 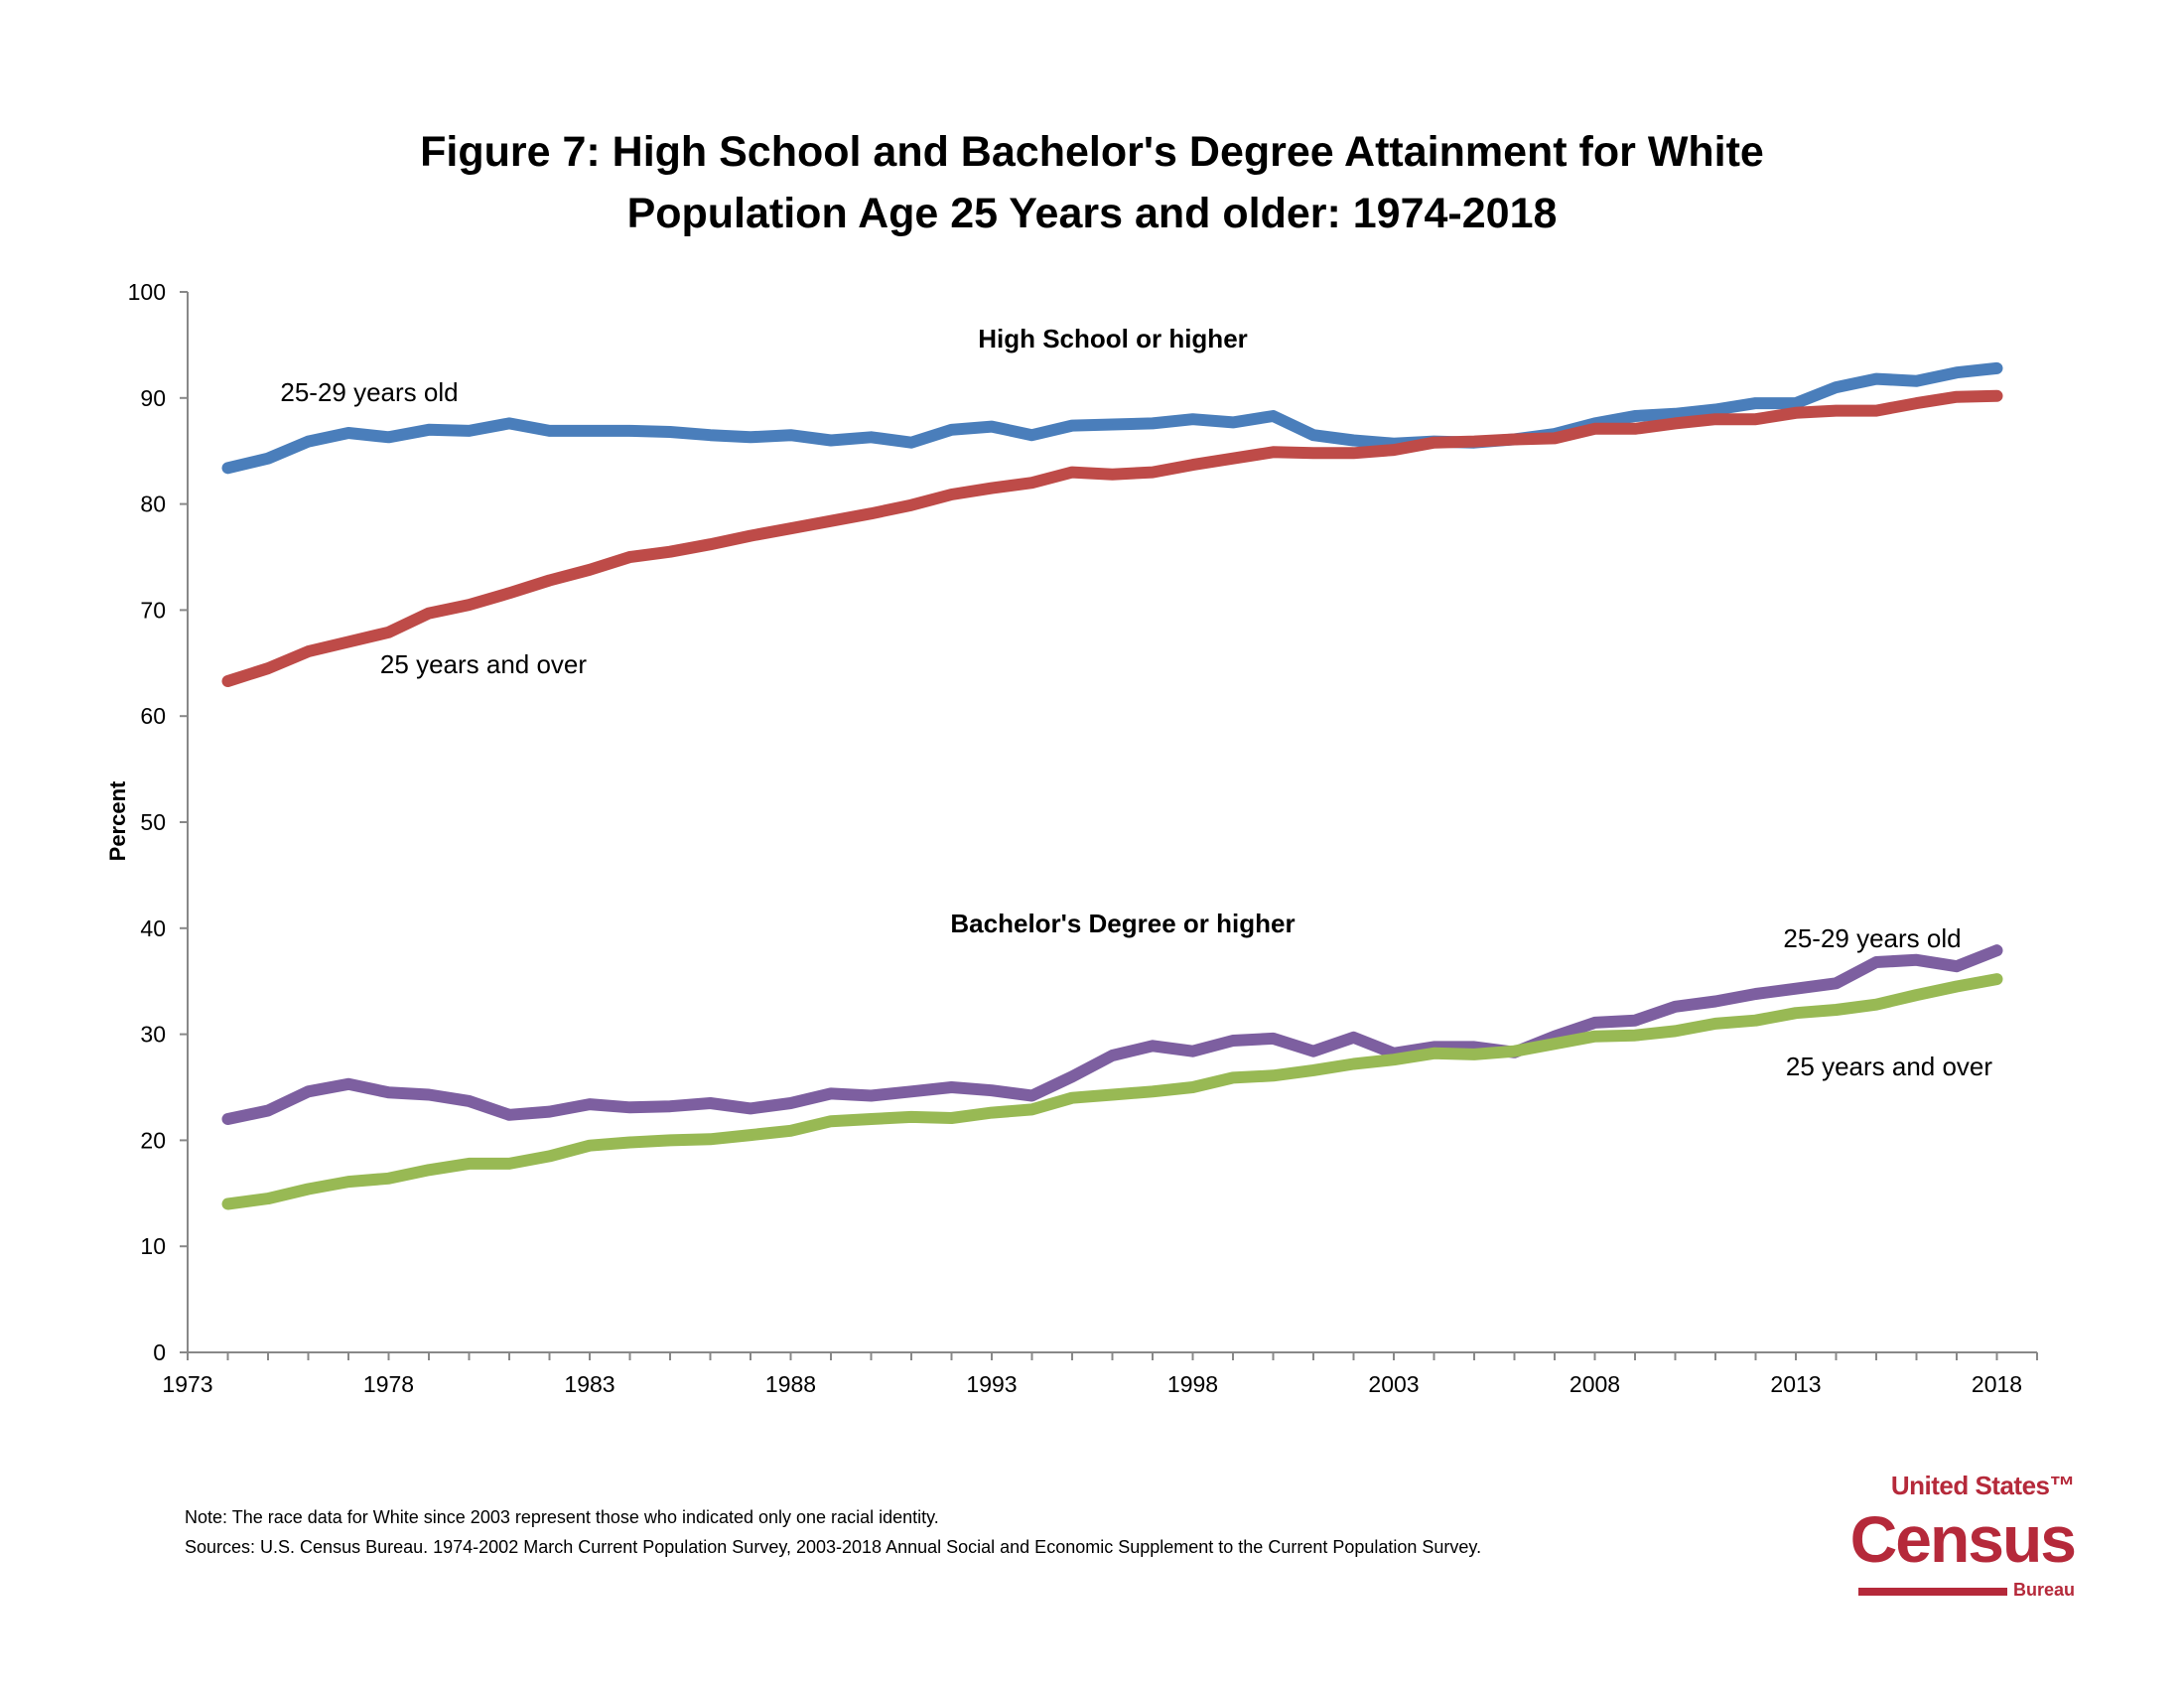 What do you see at coordinates (1113, 338) in the screenshot?
I see `hs-group-label: High School or higher` at bounding box center [1113, 338].